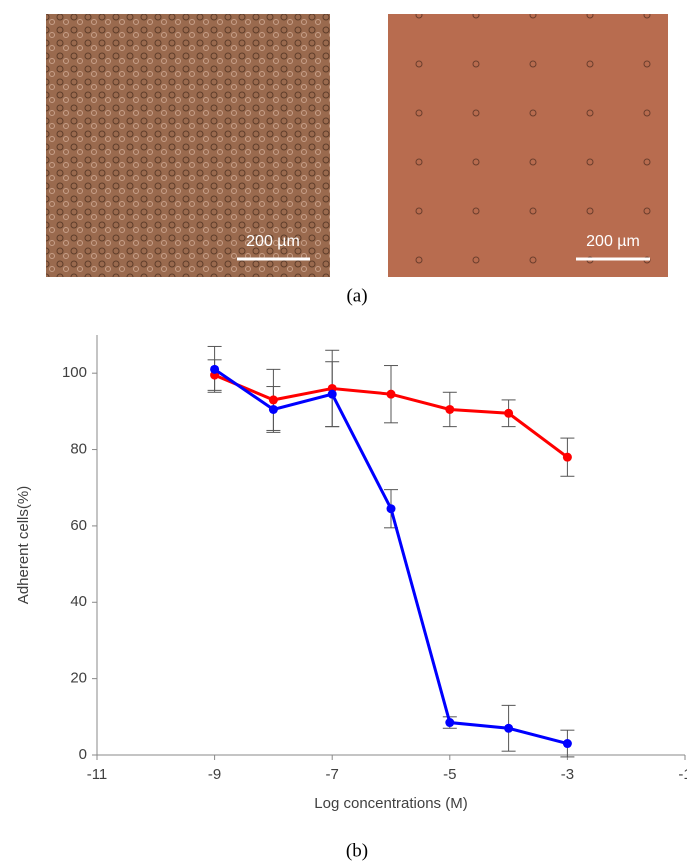 This screenshot has height=868, width=687. Describe the element at coordinates (78, 678) in the screenshot. I see `y-tick-label: 20` at that location.